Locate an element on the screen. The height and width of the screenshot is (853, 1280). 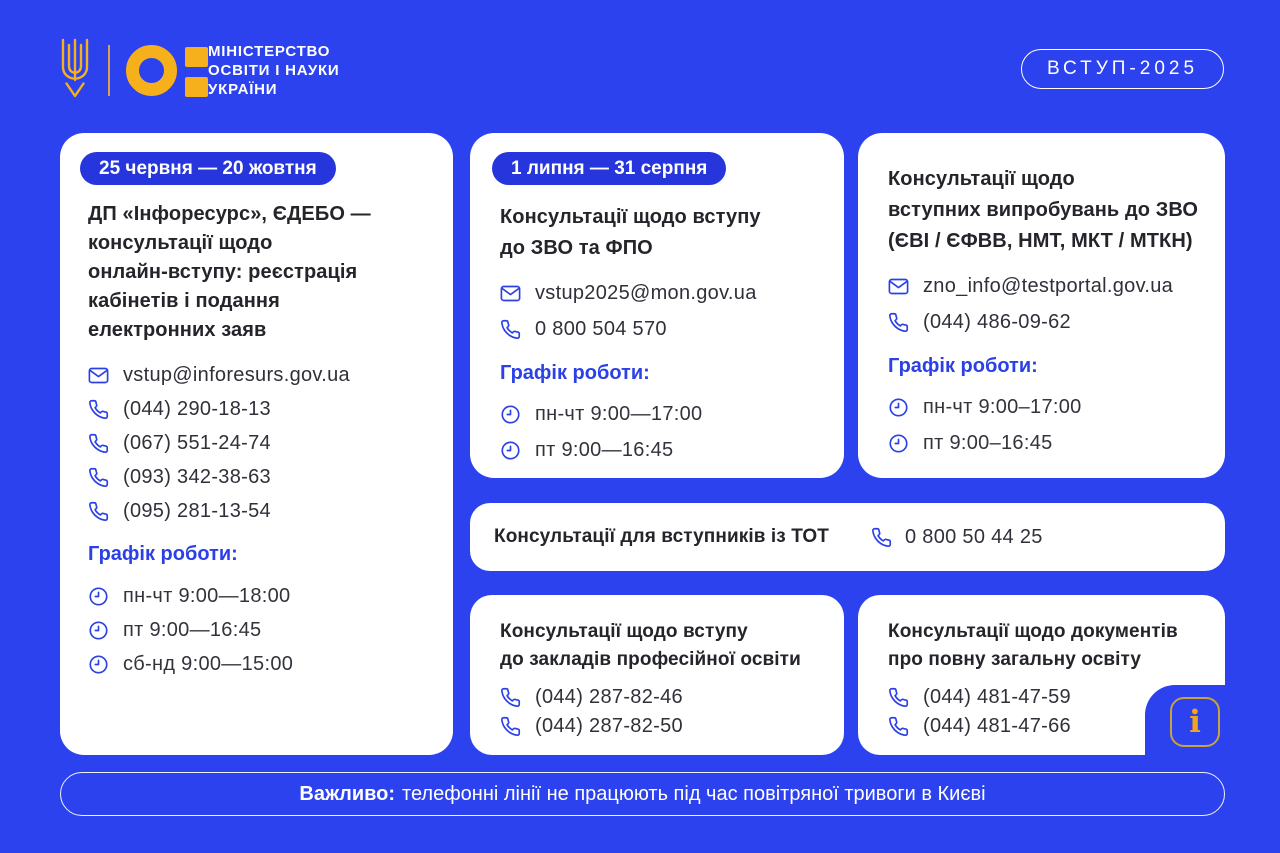
contact-list: (044) 481-47-59 (044) 481-47-66 is located at coordinates (1047, 712).